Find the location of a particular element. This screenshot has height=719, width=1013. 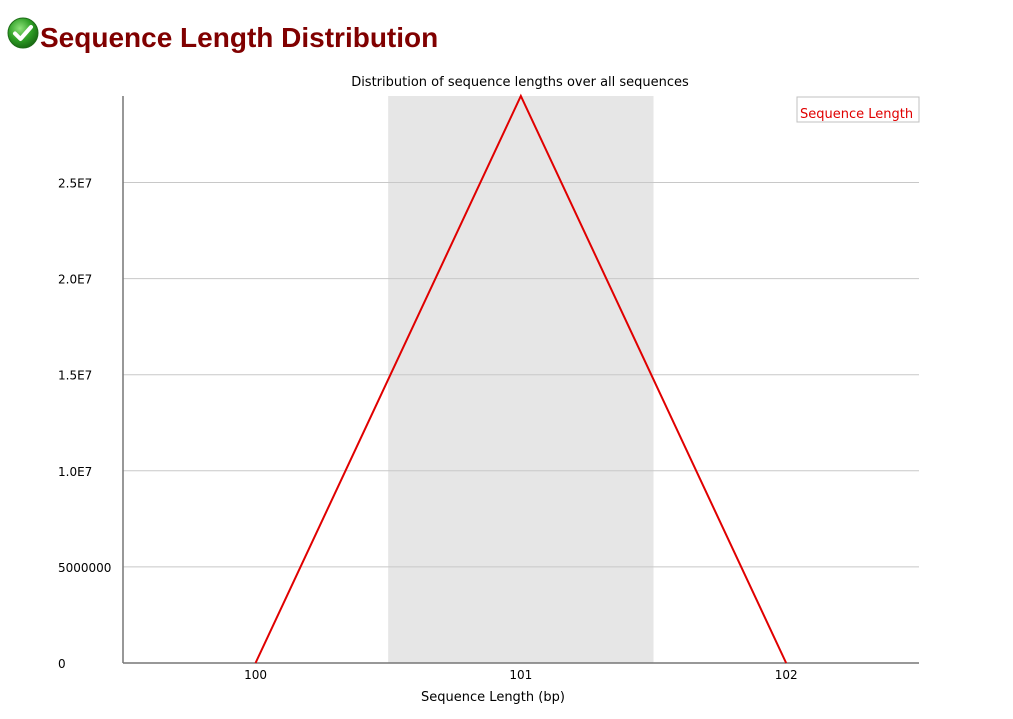

page-title: Sequence Length Distribution is located at coordinates (239, 37).